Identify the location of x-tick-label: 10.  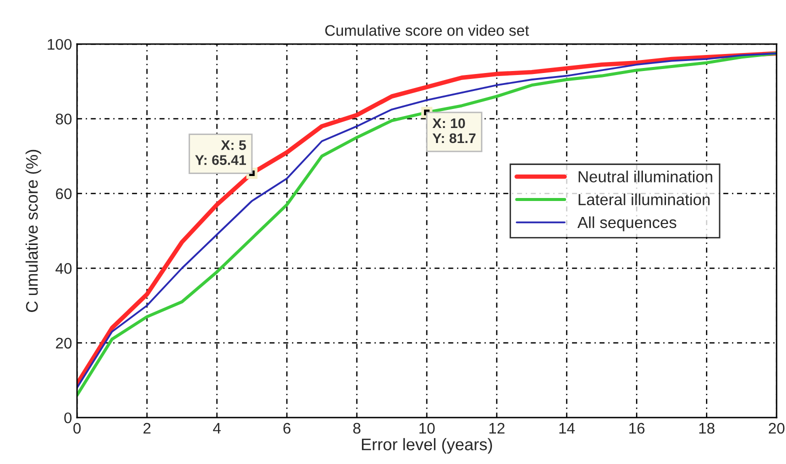
(427, 428).